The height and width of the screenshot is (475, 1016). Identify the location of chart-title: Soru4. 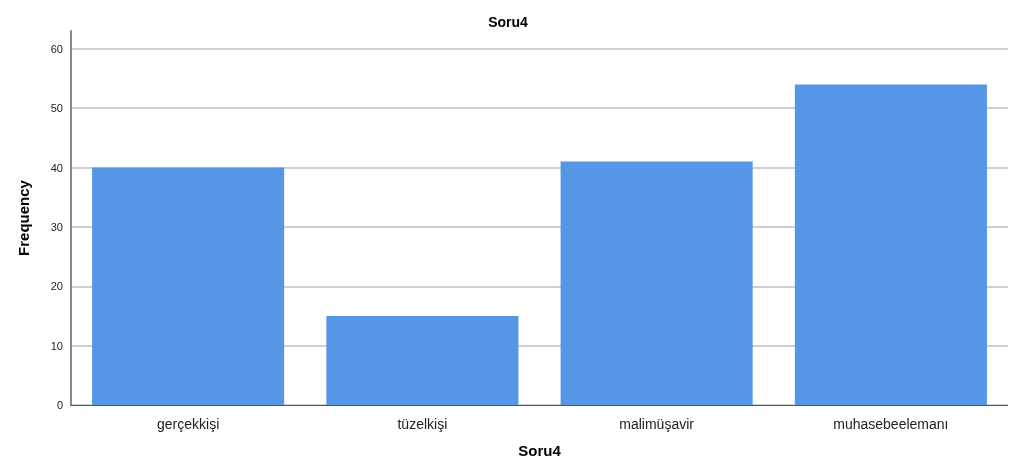
(508, 22).